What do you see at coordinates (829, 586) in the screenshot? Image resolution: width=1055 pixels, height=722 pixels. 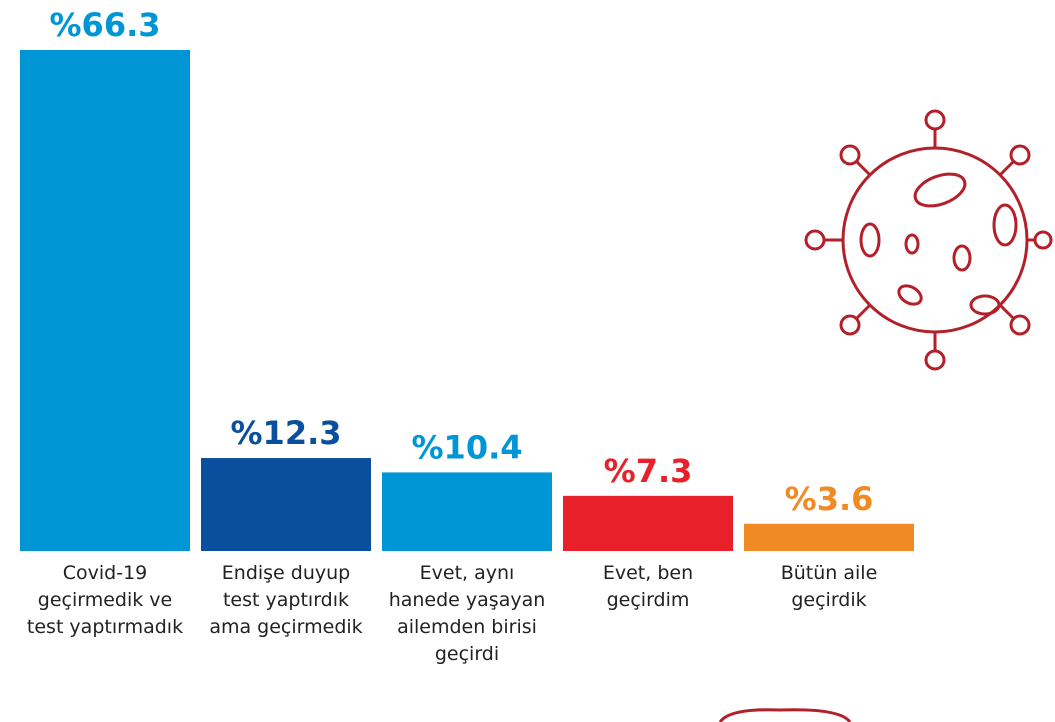 I see `category-label: Bütün aile geçirdik` at bounding box center [829, 586].